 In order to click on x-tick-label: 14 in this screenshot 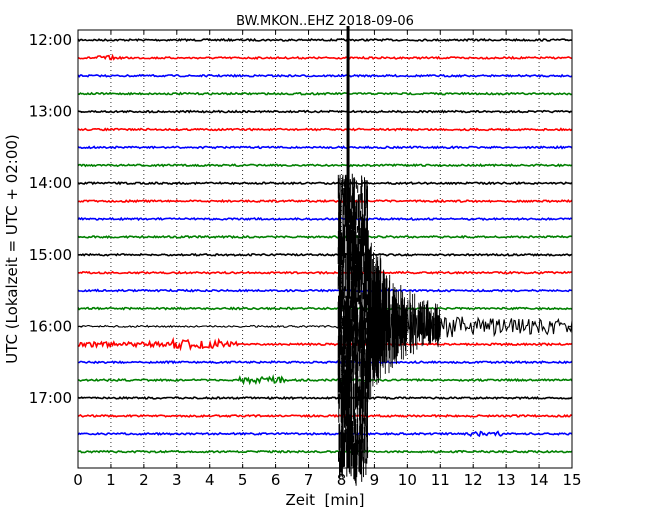, I will do `click(539, 480)`.